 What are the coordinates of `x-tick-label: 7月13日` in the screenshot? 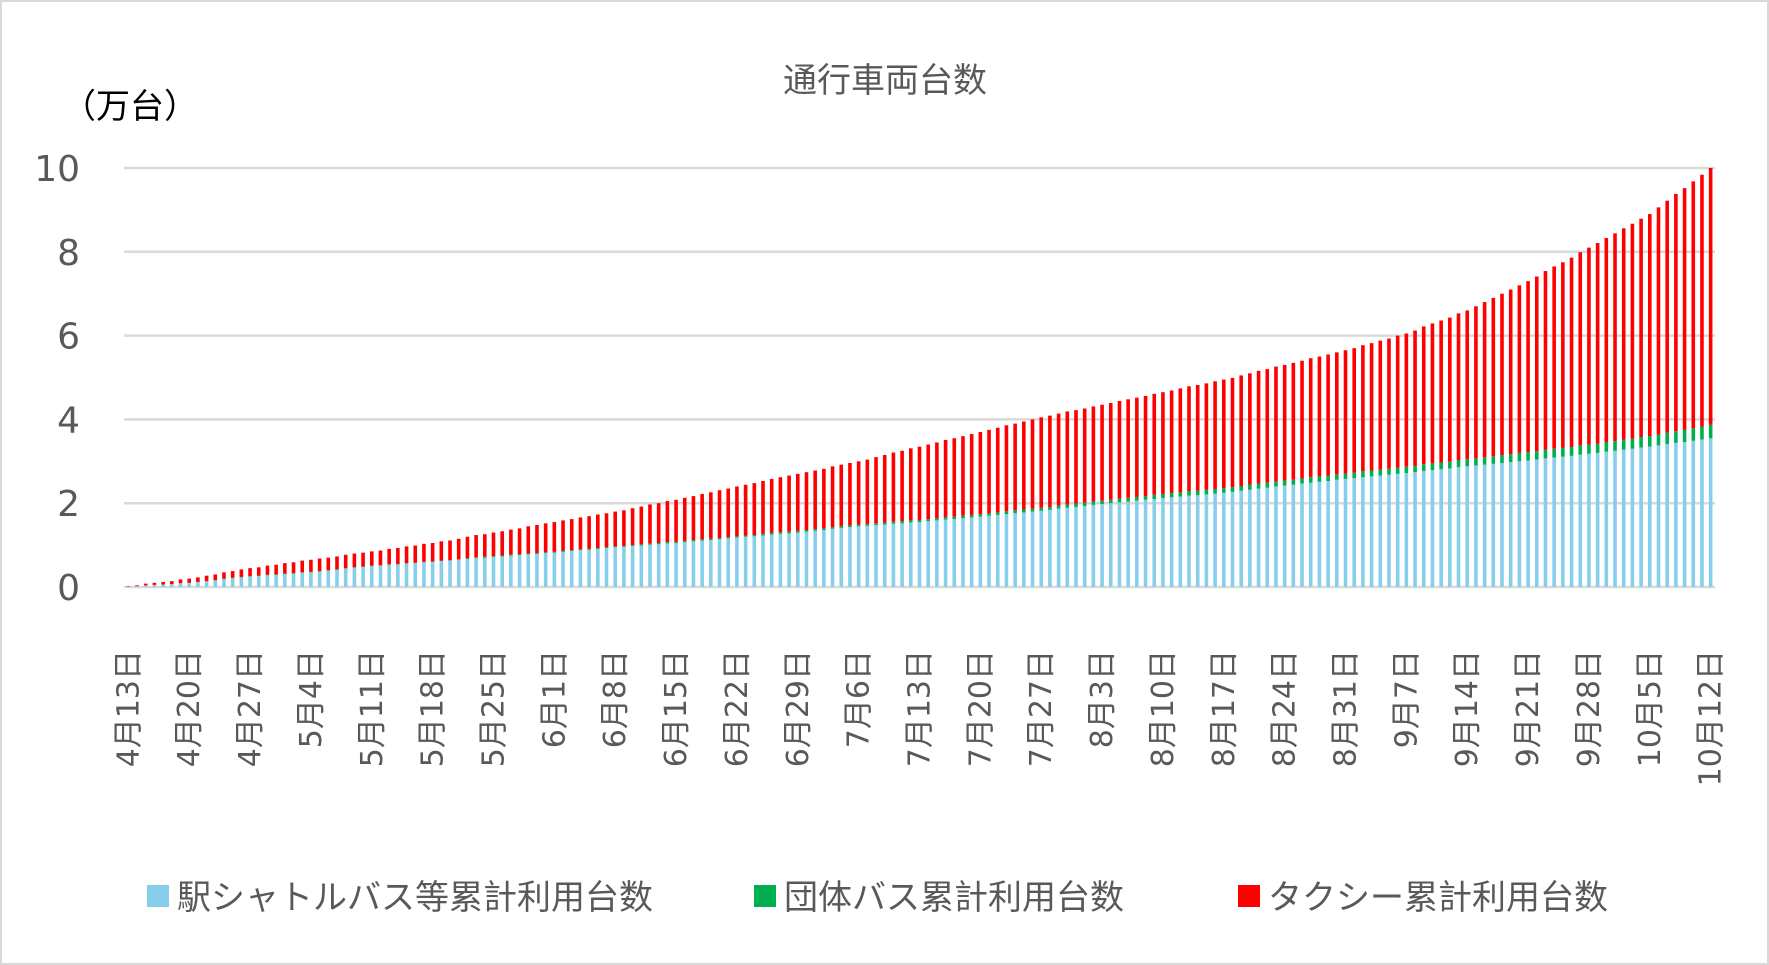 It's located at (920, 708).